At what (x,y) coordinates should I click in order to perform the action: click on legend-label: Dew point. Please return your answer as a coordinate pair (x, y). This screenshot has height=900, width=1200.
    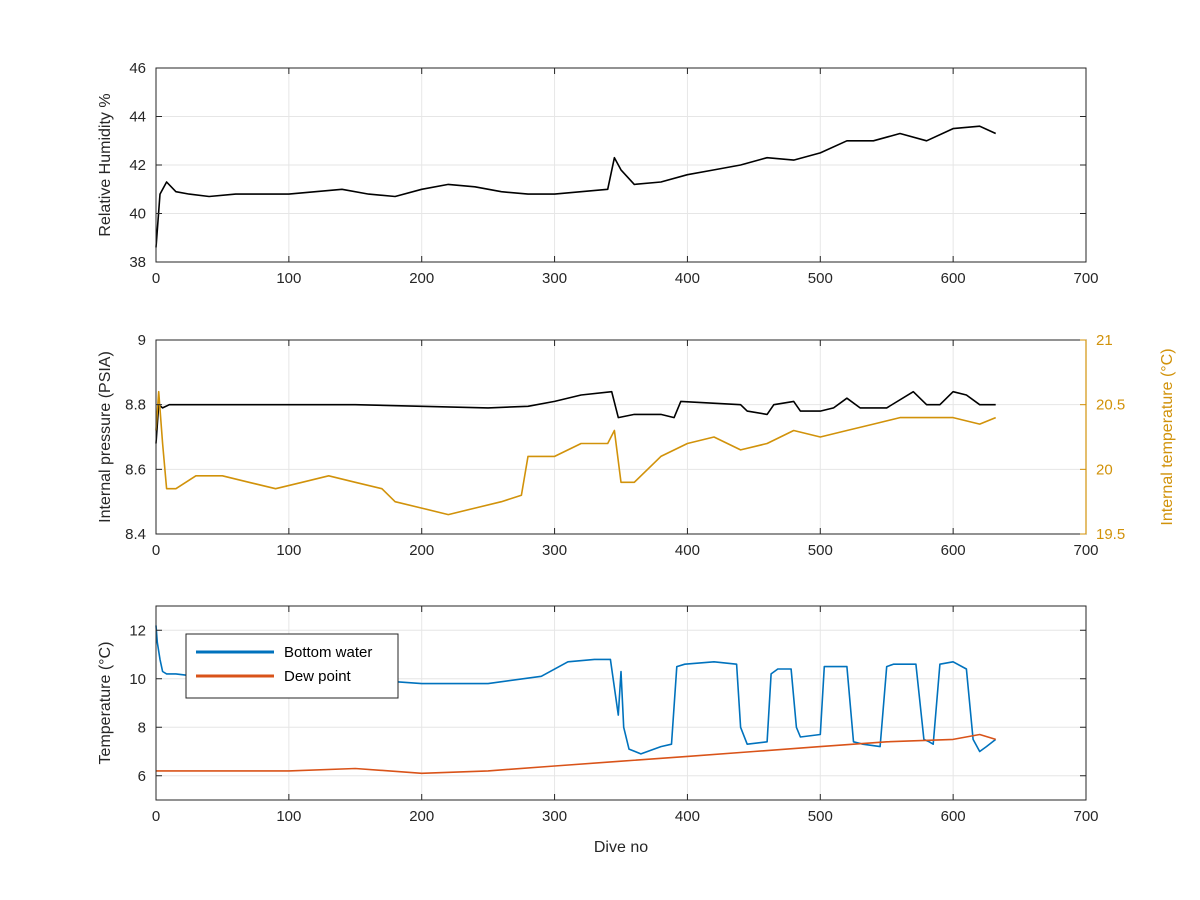
    Looking at the image, I should click on (318, 676).